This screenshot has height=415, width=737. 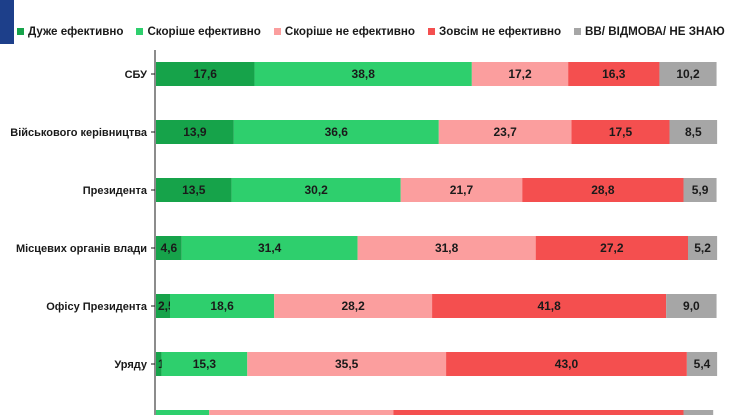 What do you see at coordinates (7, 22) in the screenshot?
I see `corner-brand-mark` at bounding box center [7, 22].